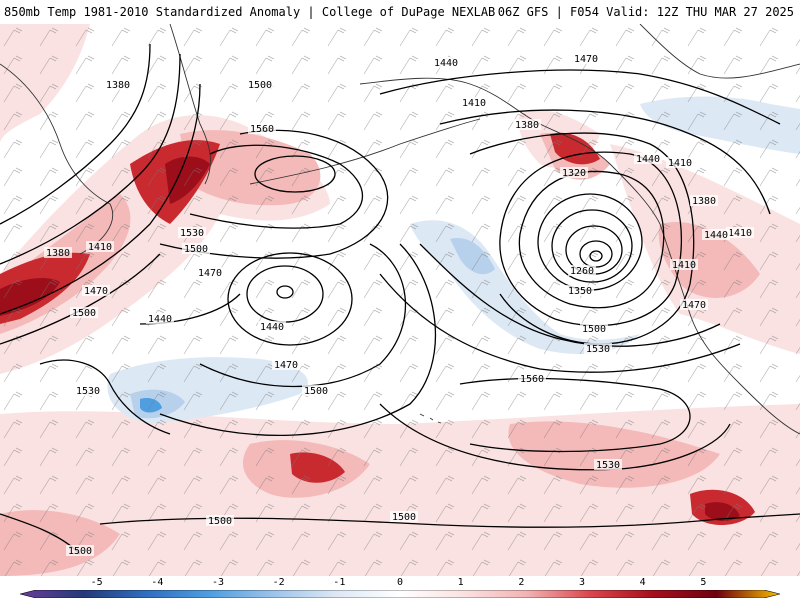  I want to click on colorbar-tick-label: 5, so click(703, 582).